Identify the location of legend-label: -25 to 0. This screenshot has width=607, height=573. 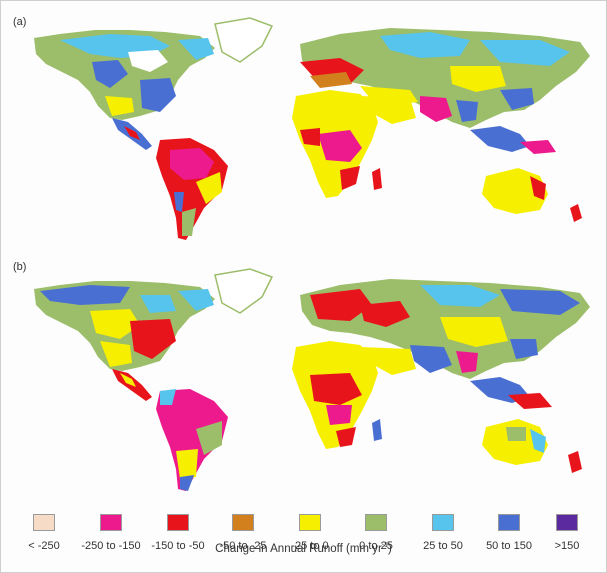
(310, 546).